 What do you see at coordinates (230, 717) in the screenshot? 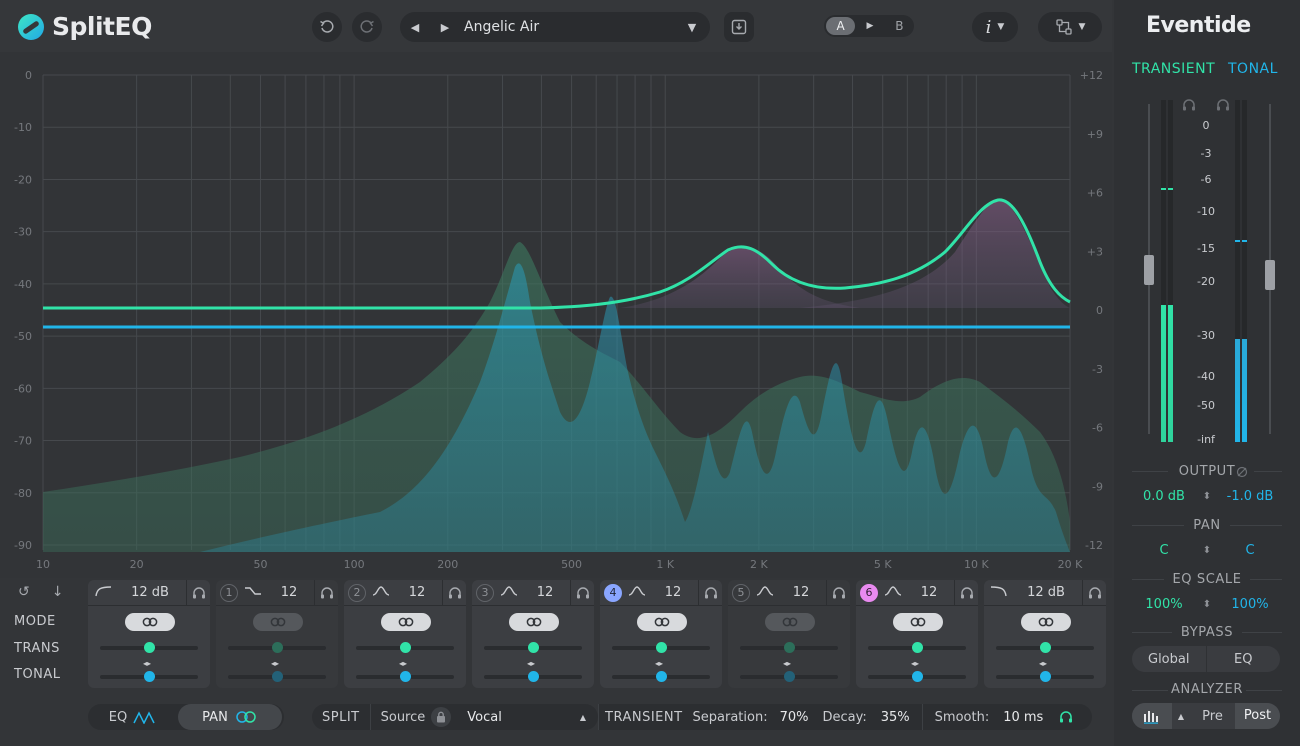
I see `pan-view-button: PAN` at bounding box center [230, 717].